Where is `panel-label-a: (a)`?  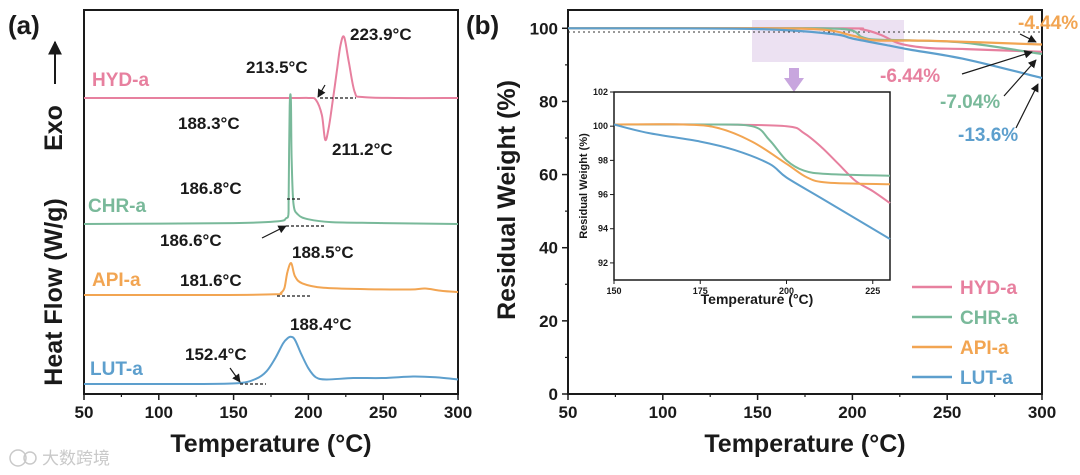
panel-label-a: (a) is located at coordinates (24, 25).